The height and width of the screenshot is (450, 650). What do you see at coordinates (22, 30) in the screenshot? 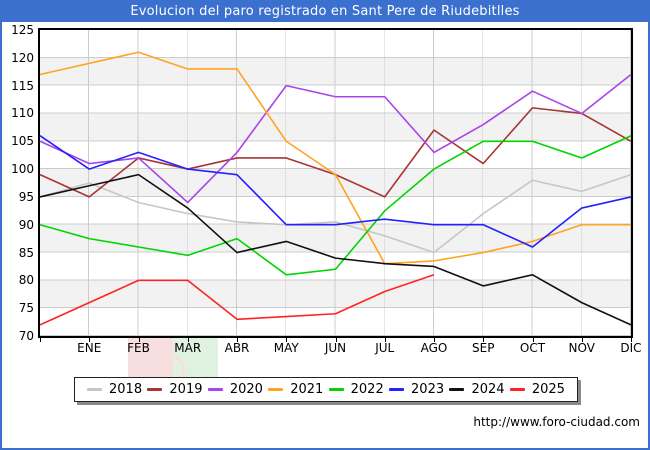
I see `y-axis-label: 125` at bounding box center [22, 30].